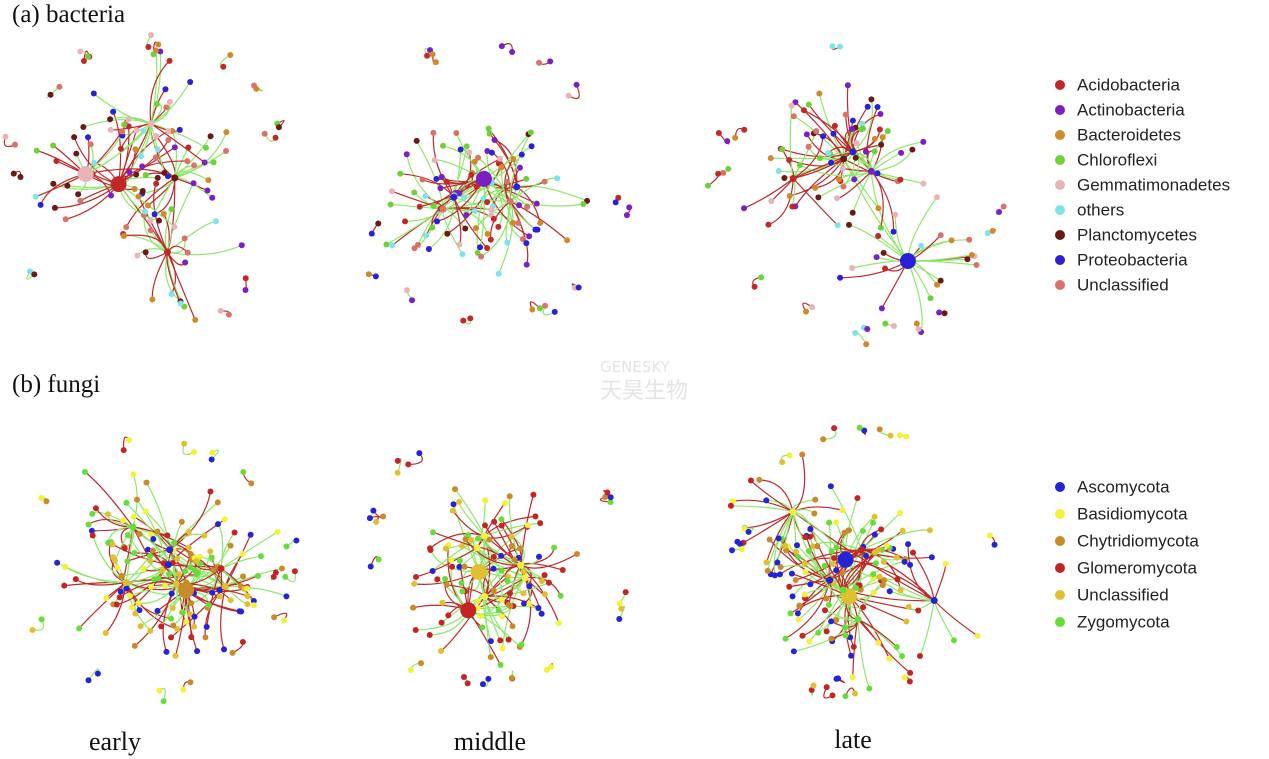 The width and height of the screenshot is (1269, 759). Describe the element at coordinates (1060, 595) in the screenshot. I see `legend-swatch` at that location.